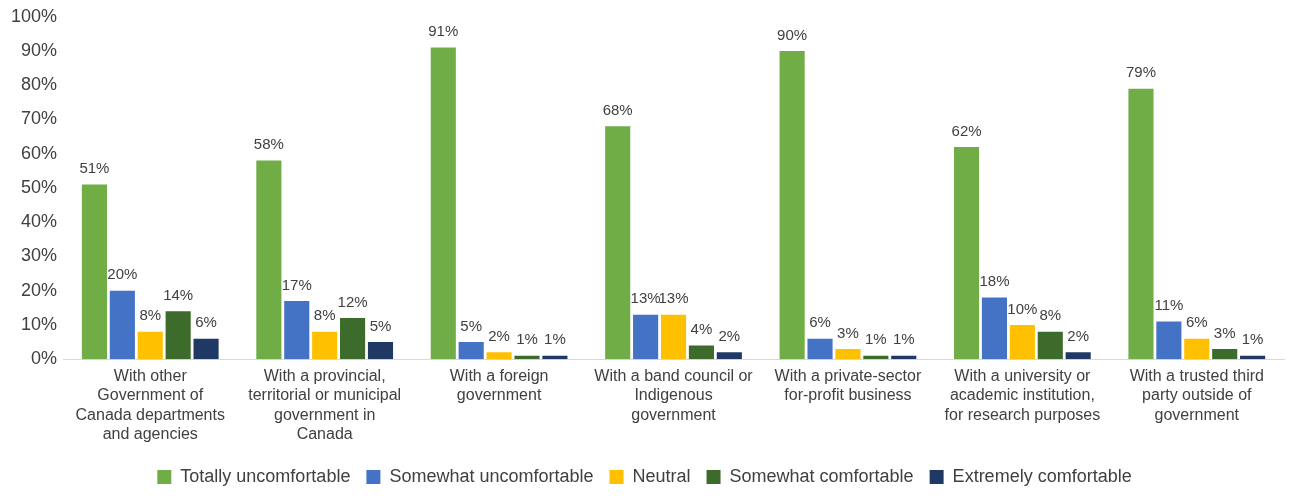 This screenshot has width=1294, height=496. Describe the element at coordinates (39, 323) in the screenshot. I see `y-tick-label: 10%` at that location.